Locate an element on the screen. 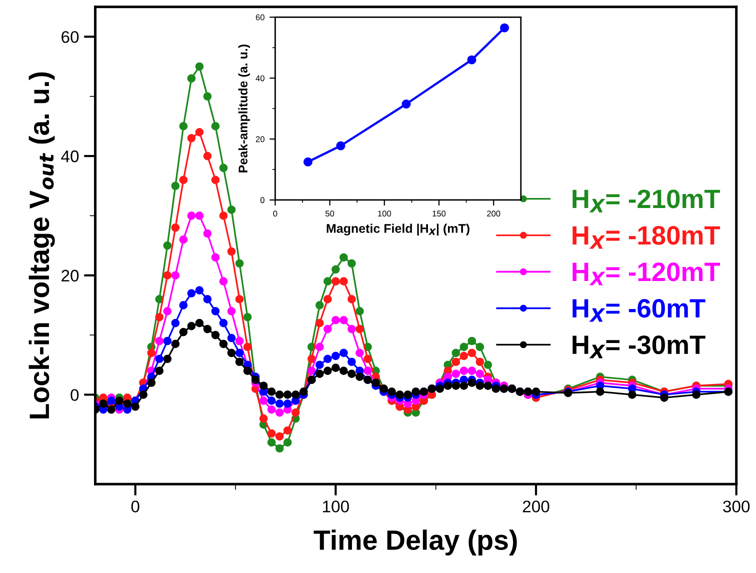 This screenshot has width=756, height=573. x-tick-label: 50 is located at coordinates (329, 213).